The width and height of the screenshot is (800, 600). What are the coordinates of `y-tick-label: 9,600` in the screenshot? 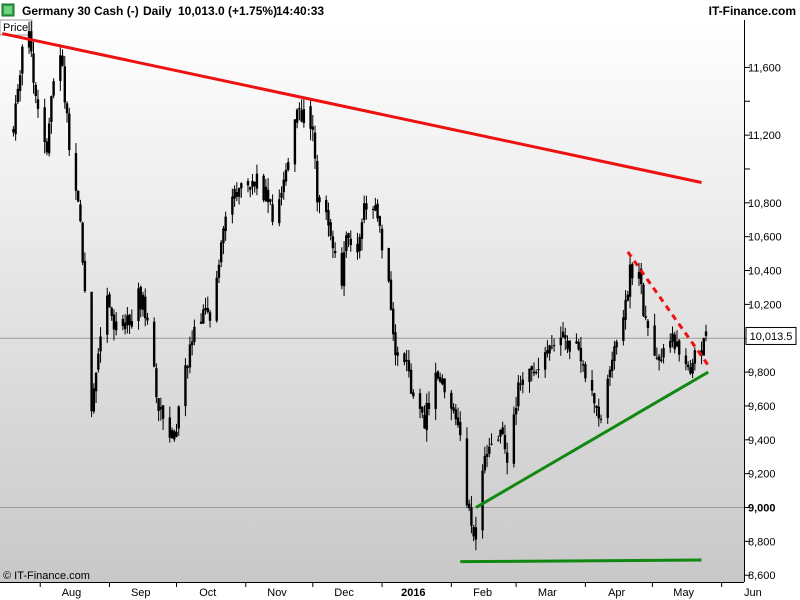 It's located at (762, 407).